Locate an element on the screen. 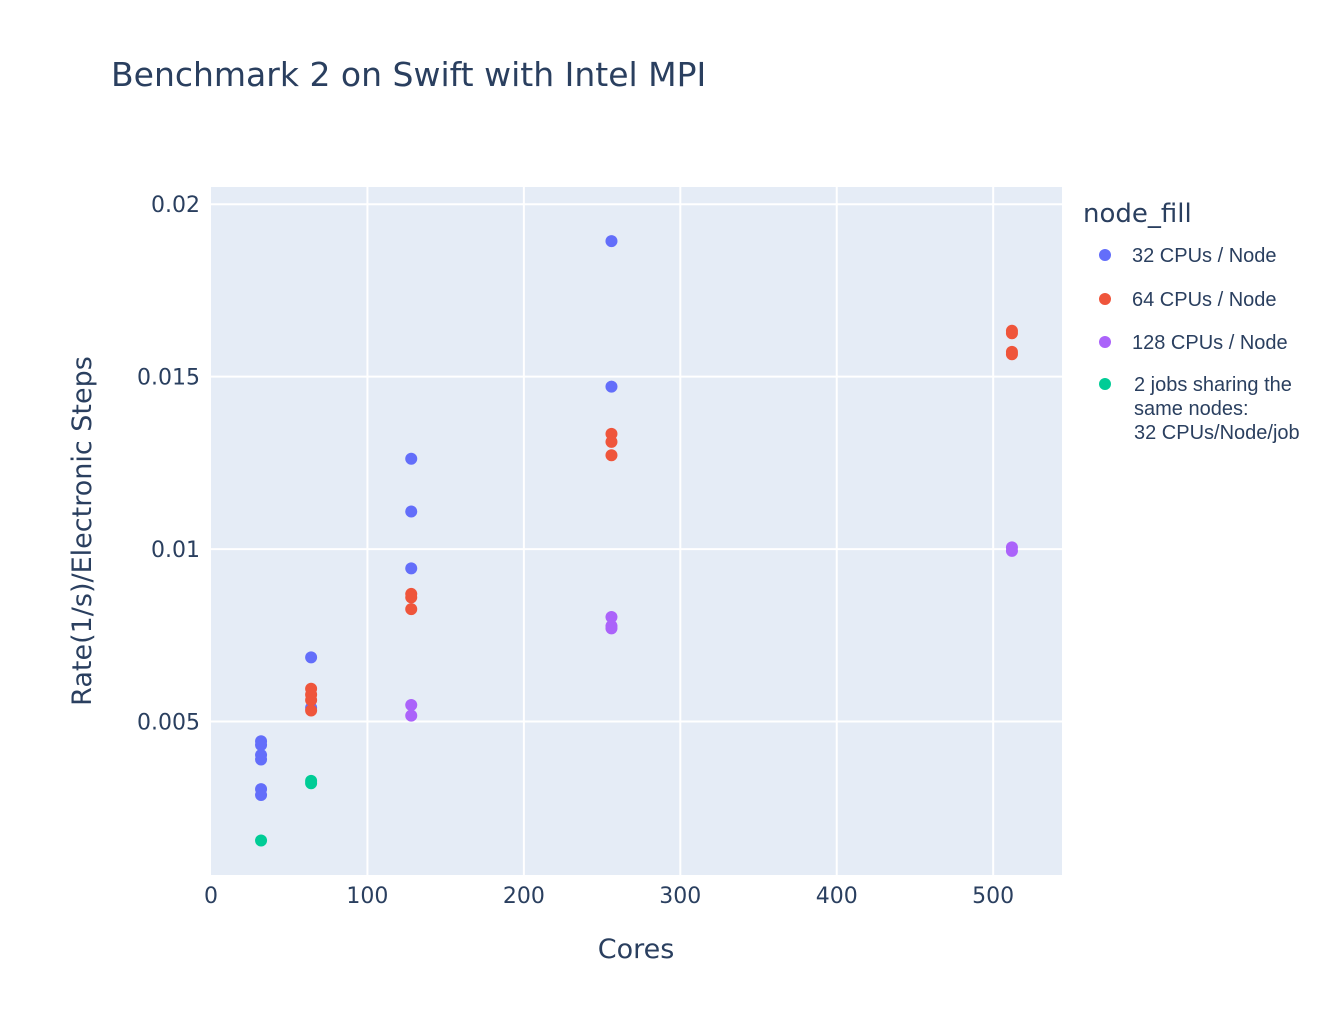 The height and width of the screenshot is (1024, 1340). x-tick-label: 400 is located at coordinates (837, 896).